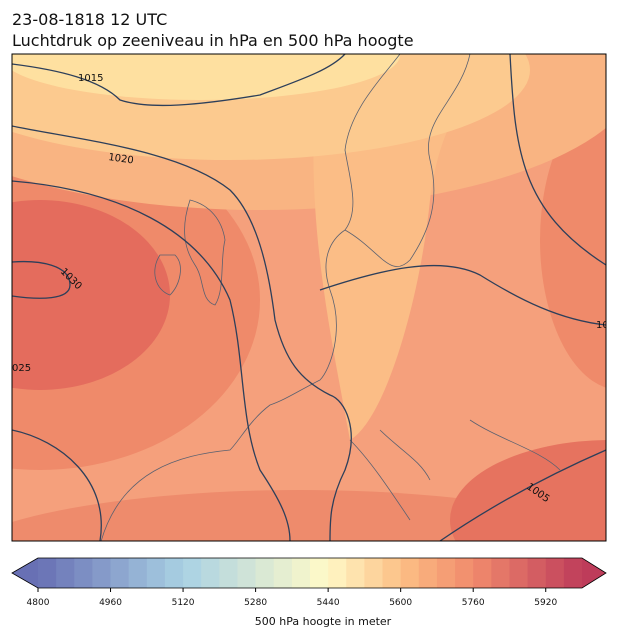 This screenshot has height=643, width=618. I want to click on isobar-label: 025, so click(21, 368).